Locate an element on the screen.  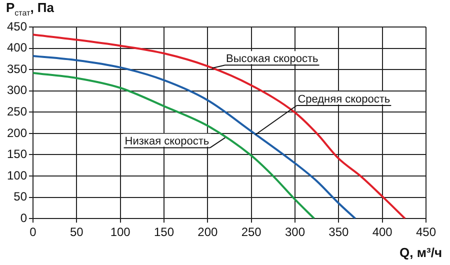
x-tick-label: 400 is located at coordinates (382, 232).